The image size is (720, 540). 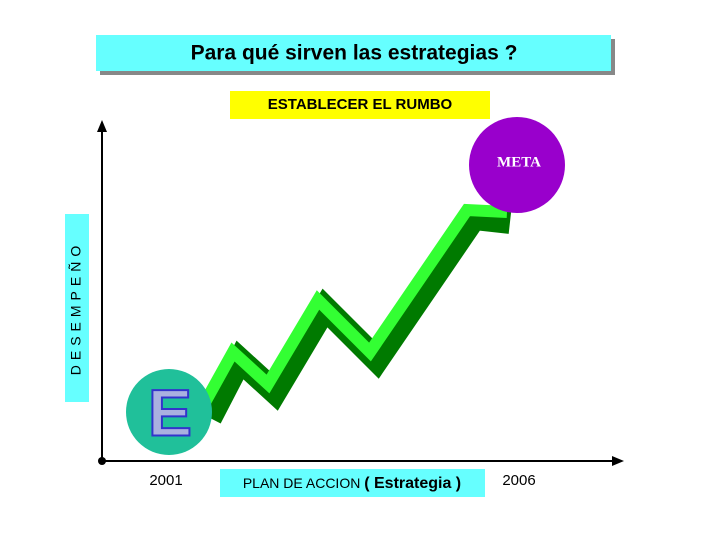 I want to click on title: Para qué sirven las estrategias ?, so click(x=354, y=53).